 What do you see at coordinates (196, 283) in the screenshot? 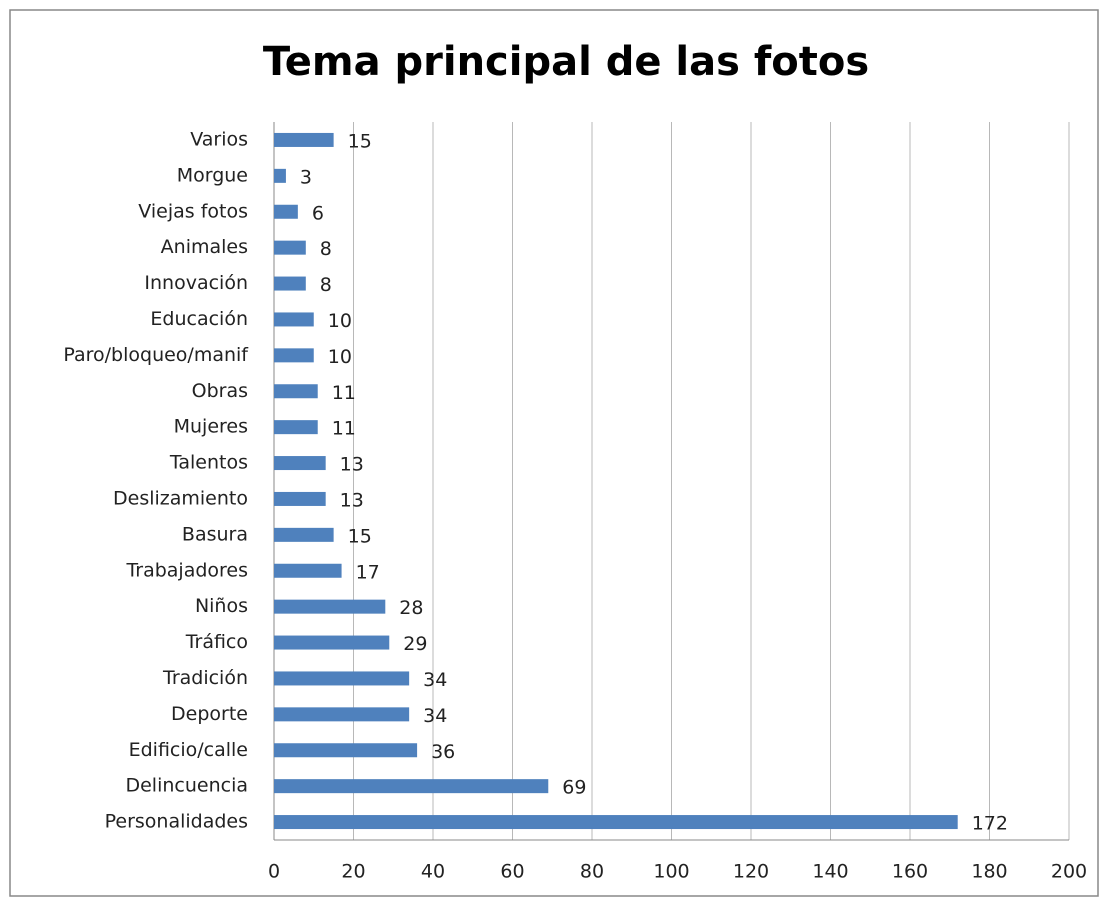
I see `y-tick-label: Innovación` at bounding box center [196, 283].